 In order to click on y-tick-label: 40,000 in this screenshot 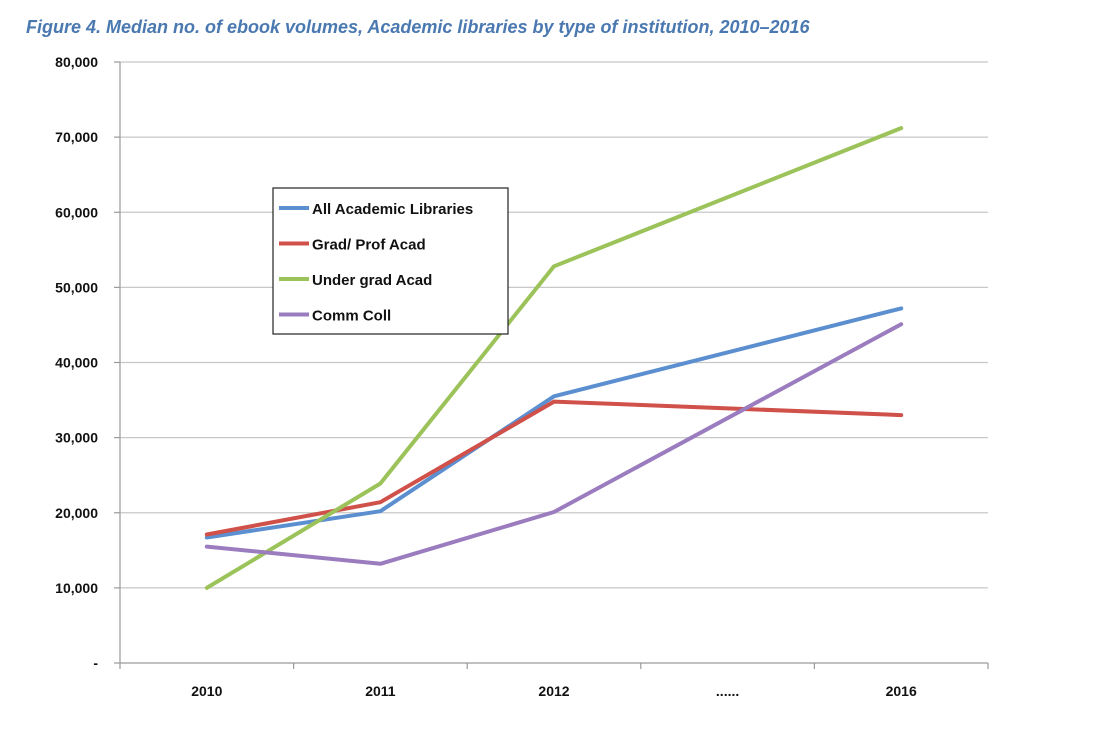, I will do `click(76, 363)`.